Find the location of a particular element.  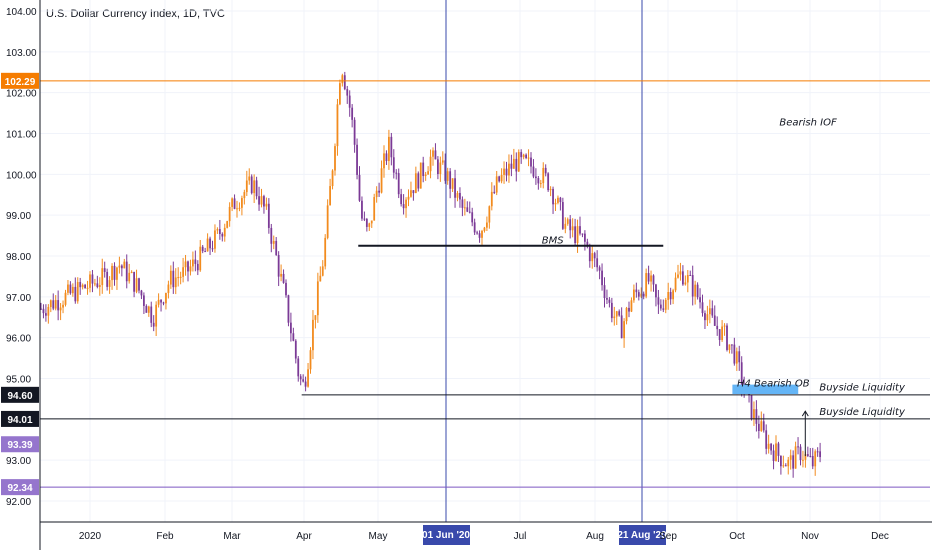

y-tick-label: 100.00 is located at coordinates (21, 175).